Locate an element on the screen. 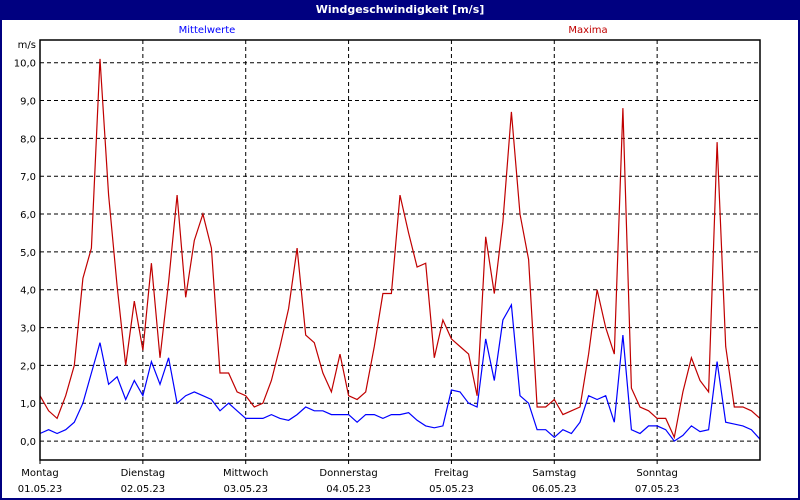 The width and height of the screenshot is (800, 500). x-tick-date: 05.05.23 is located at coordinates (451, 489).